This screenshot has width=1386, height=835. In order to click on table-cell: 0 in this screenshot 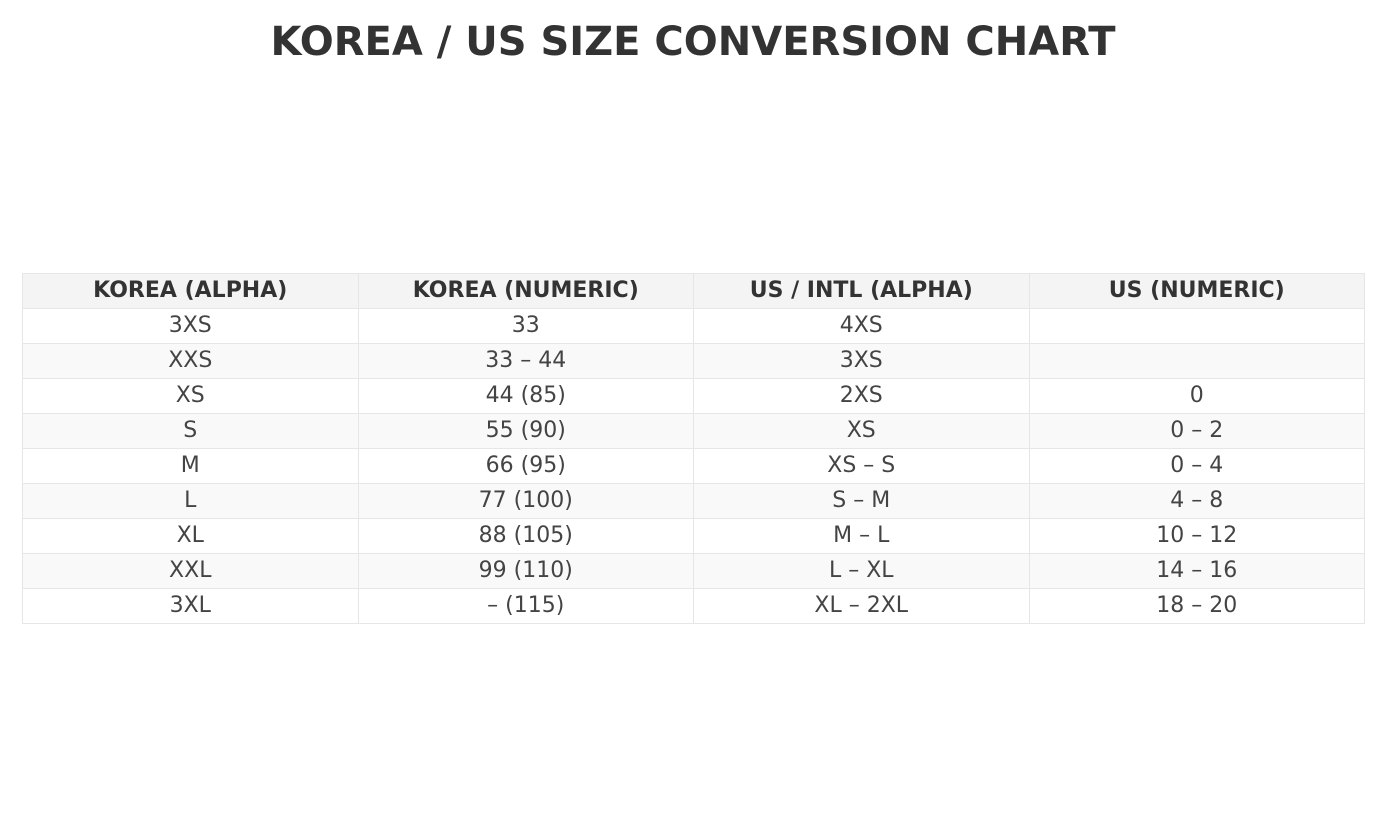, I will do `click(1196, 396)`.